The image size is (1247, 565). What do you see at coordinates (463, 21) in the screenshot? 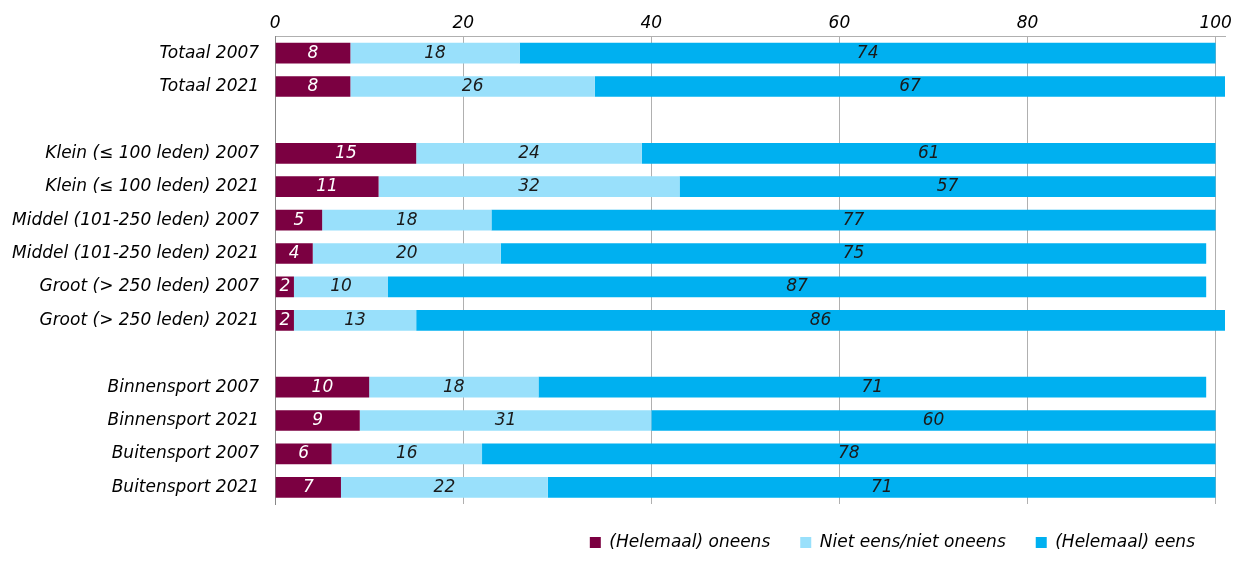
I see `x-tick-label: 20` at bounding box center [463, 21].